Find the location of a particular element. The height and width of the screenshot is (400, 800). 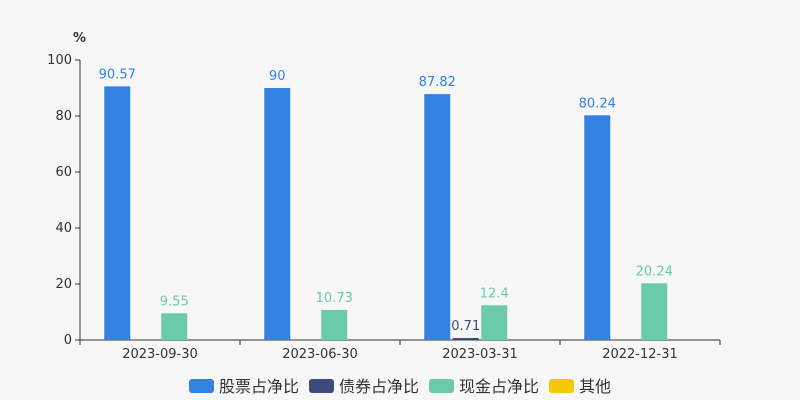

legend-label: 股票占净比 is located at coordinates (259, 386).